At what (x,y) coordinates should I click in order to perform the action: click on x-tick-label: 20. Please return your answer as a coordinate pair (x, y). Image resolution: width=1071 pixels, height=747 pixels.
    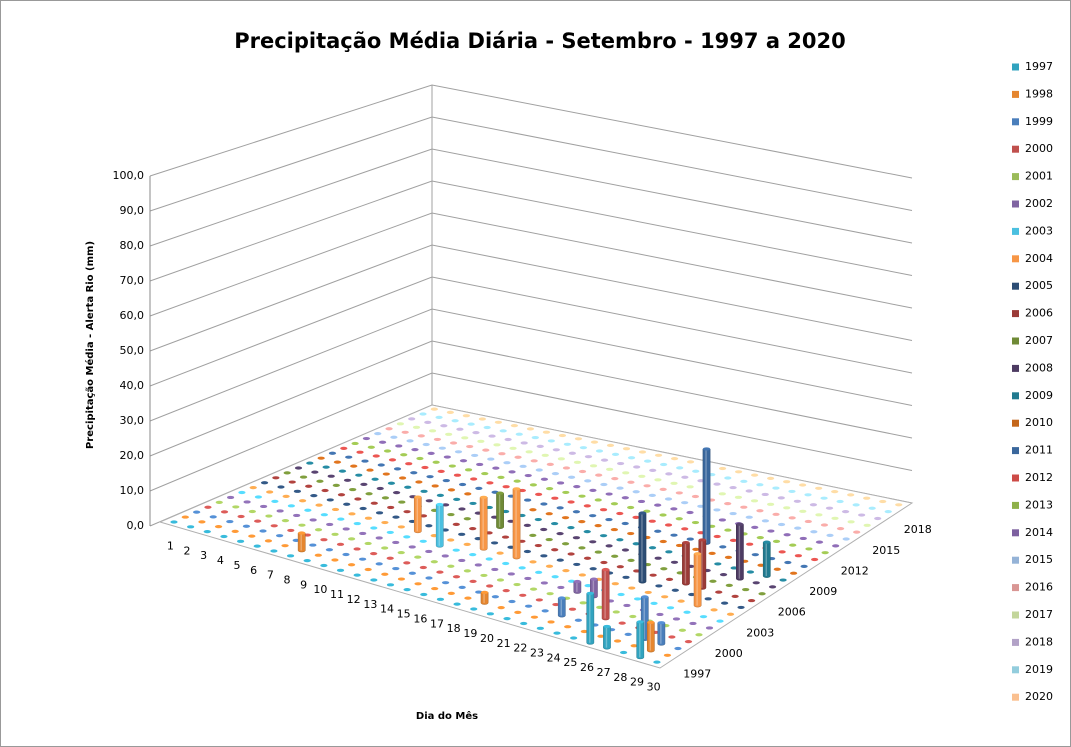
    Looking at the image, I should click on (487, 638).